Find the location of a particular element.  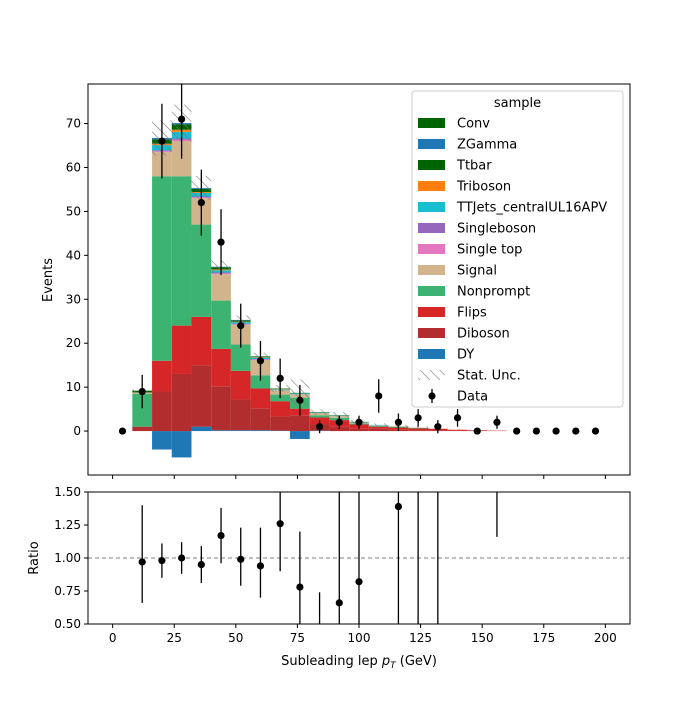

y-tick-label: 10 is located at coordinates (73, 387).